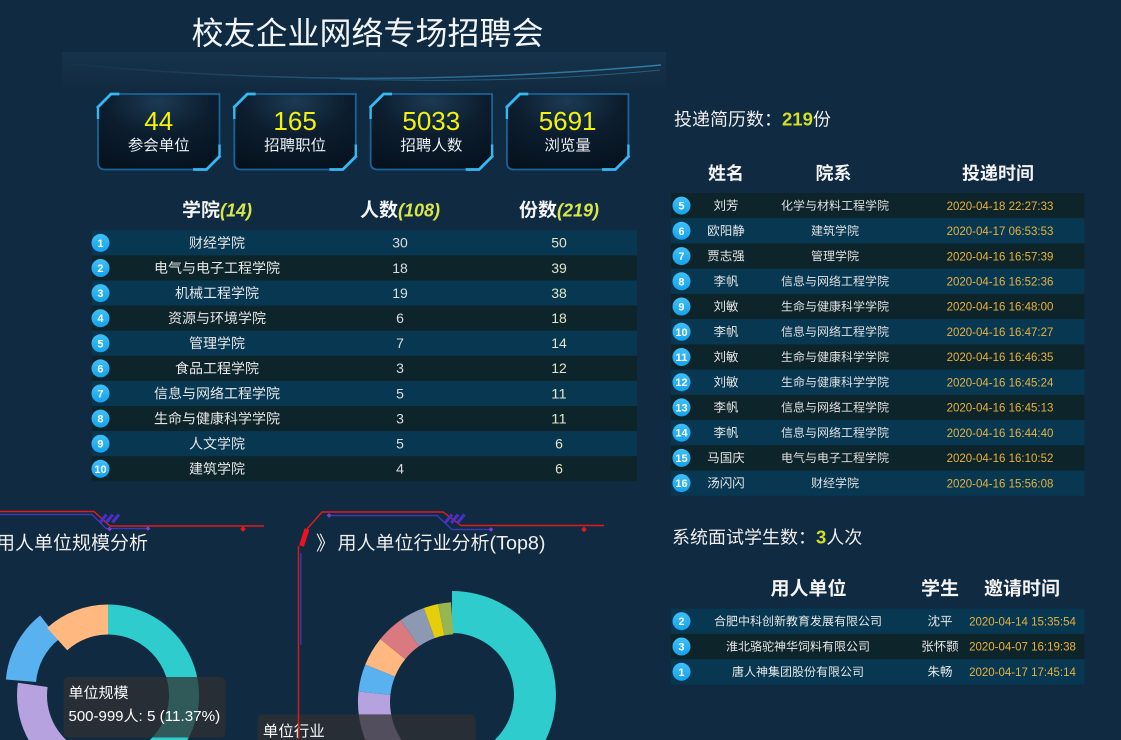 The image size is (1121, 740). I want to click on svg-text: 44, so click(158, 121).